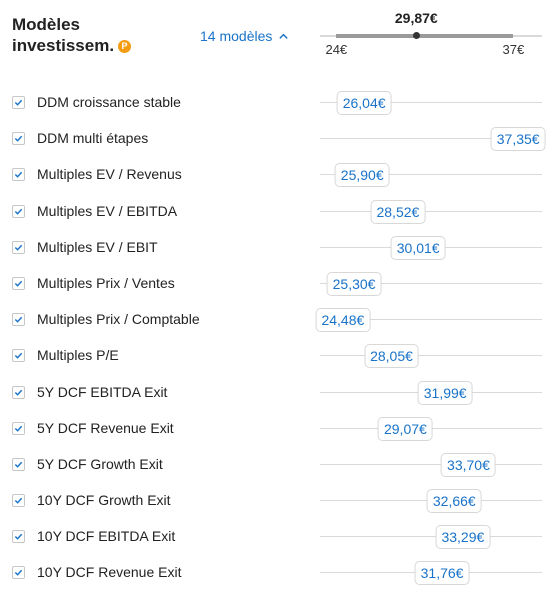  Describe the element at coordinates (276, 501) in the screenshot. I see `model-row: 10Y DCF Growth Exit 32,66€` at that location.